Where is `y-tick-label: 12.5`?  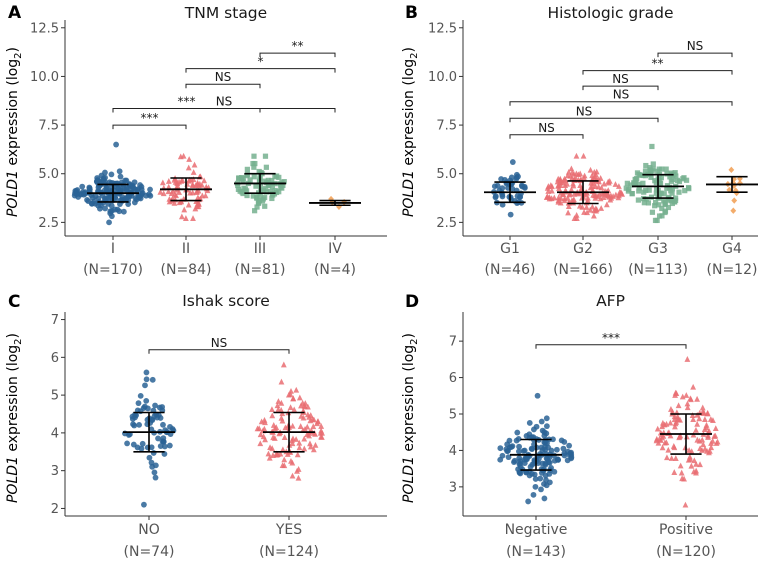
y-tick-label: 12.5 is located at coordinates (442, 28).